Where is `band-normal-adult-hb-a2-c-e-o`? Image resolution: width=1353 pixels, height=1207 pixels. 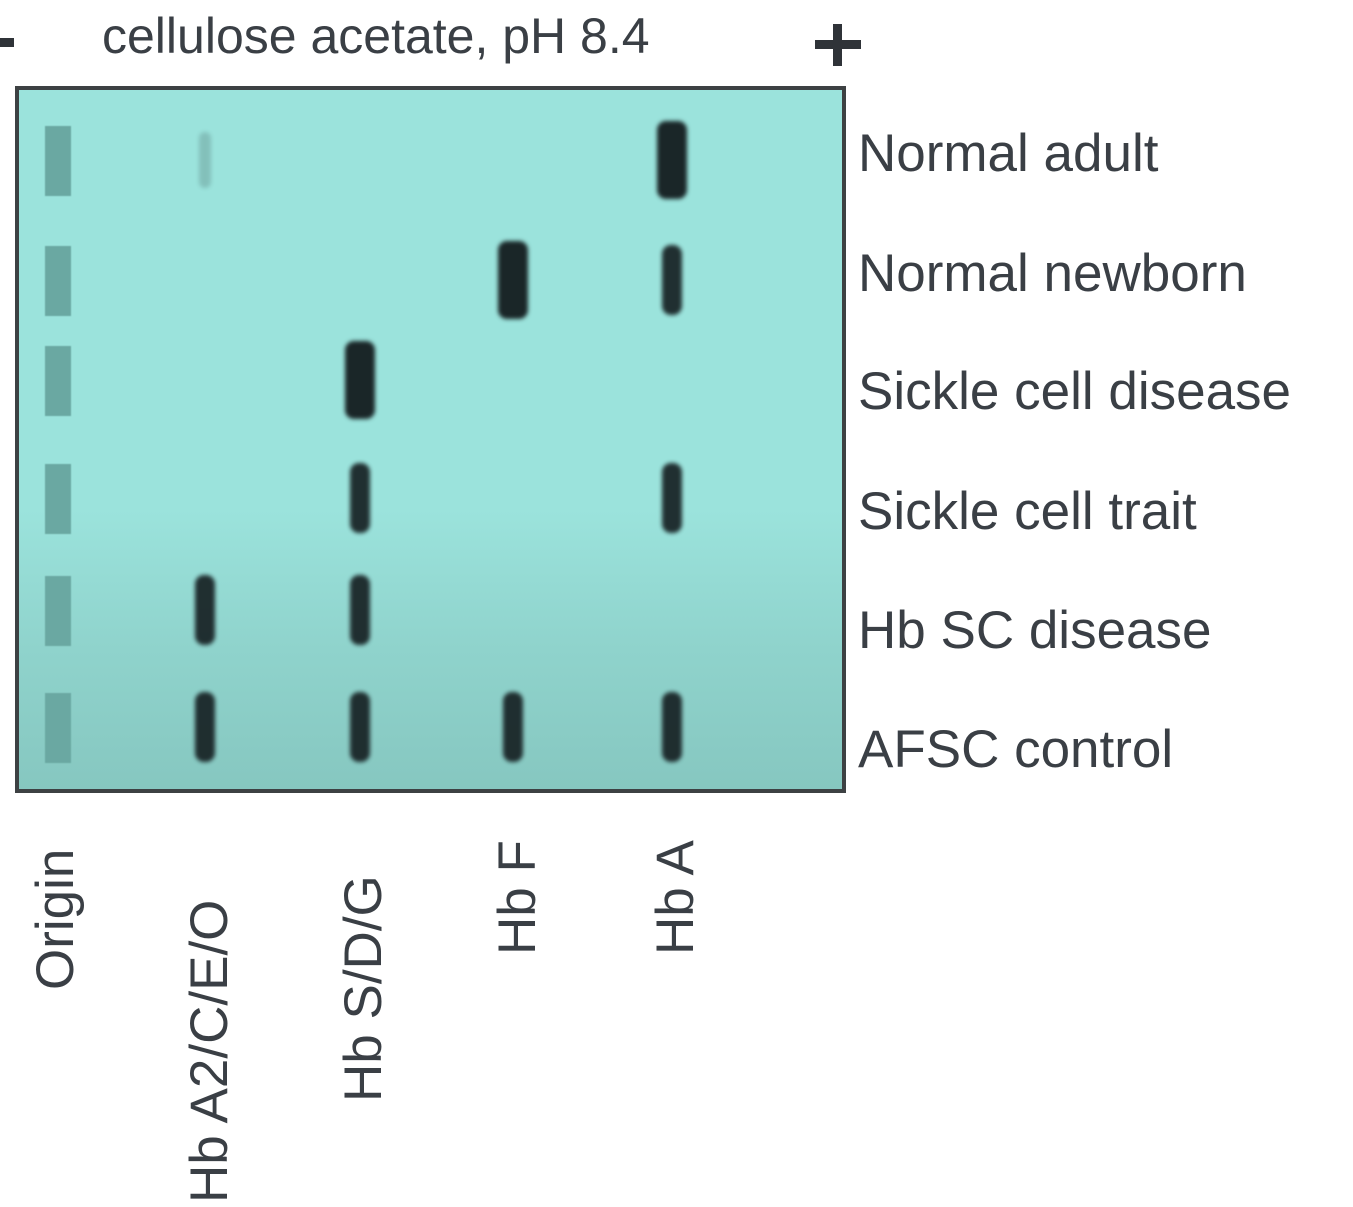 band-normal-adult-hb-a2-c-e-o is located at coordinates (205, 160).